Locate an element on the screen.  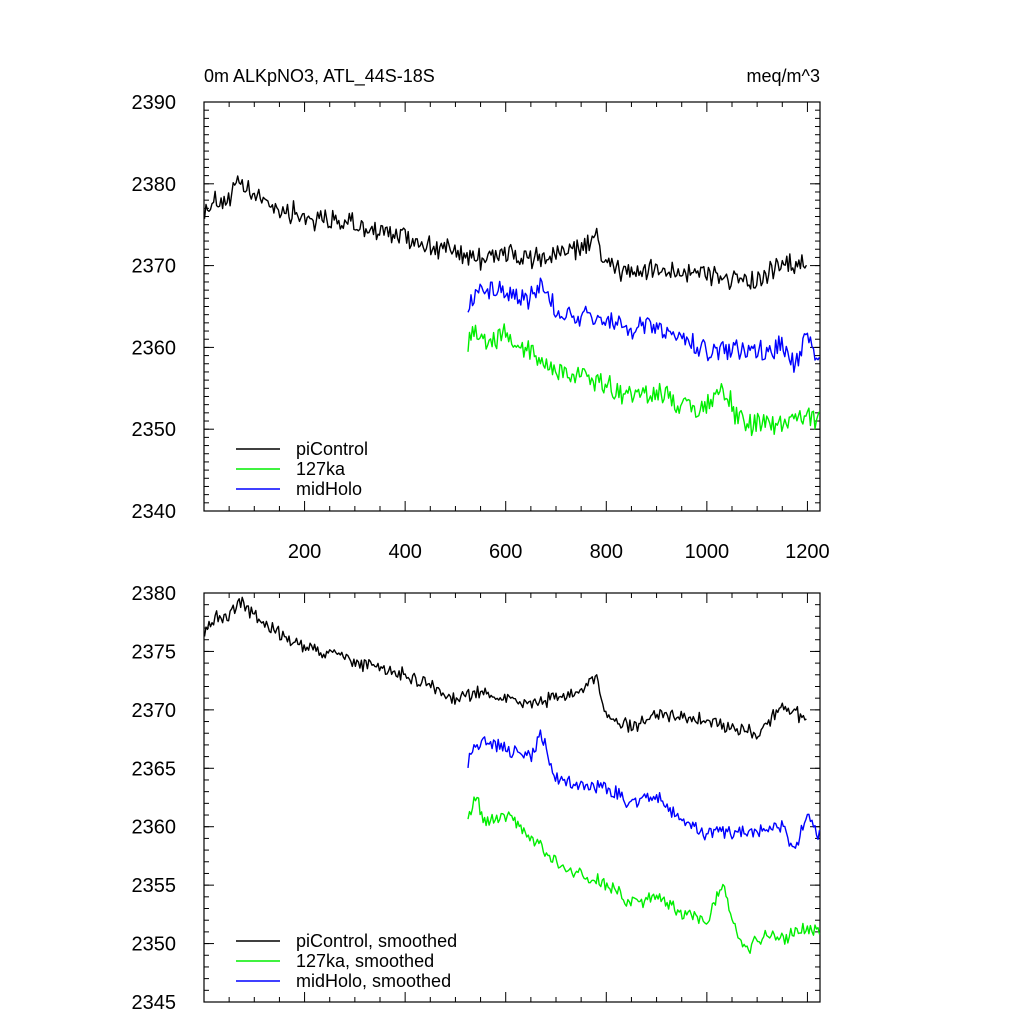
chart-title: 0m ALKpNO3, ATL_44S-18S is located at coordinates (319, 76).